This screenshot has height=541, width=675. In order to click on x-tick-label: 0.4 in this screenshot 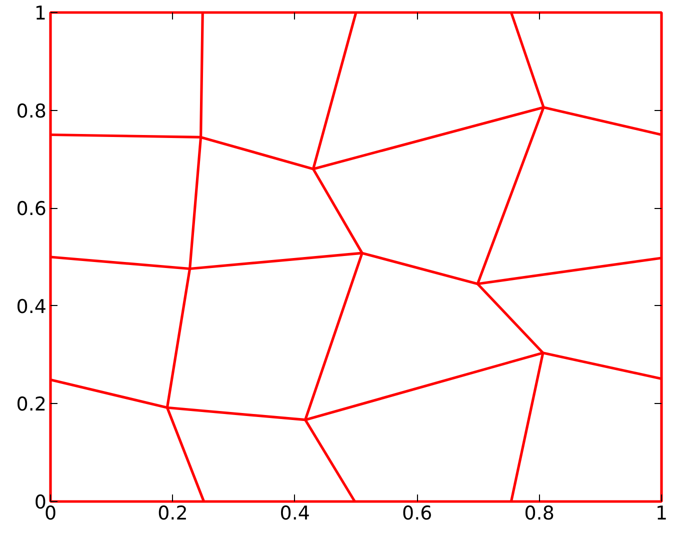, I will do `click(295, 513)`.